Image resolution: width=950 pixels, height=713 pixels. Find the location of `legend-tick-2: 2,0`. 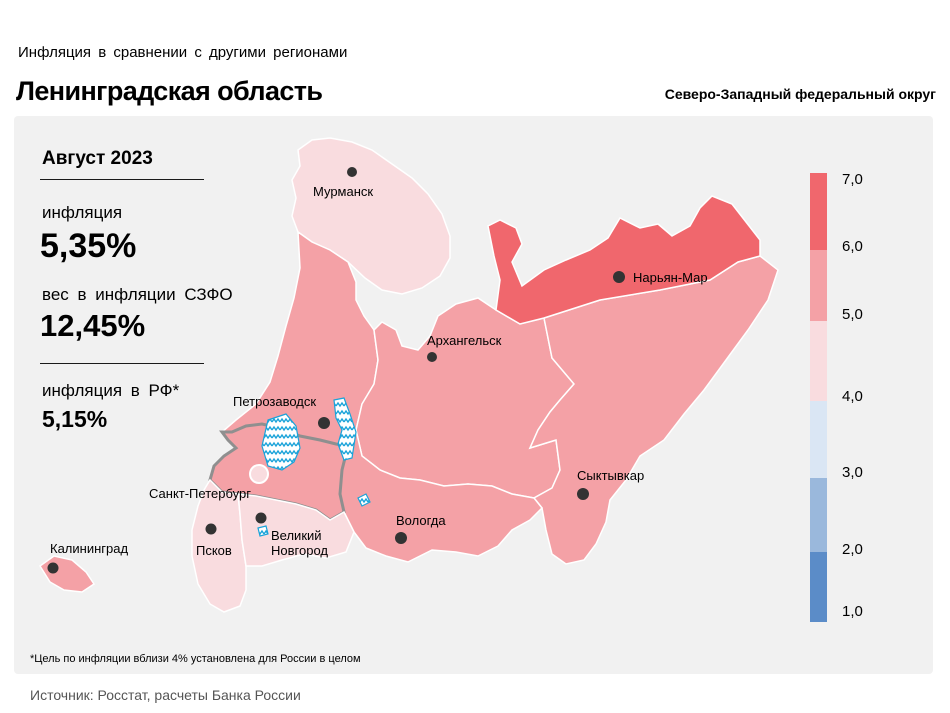

legend-tick-2: 2,0 is located at coordinates (852, 549).